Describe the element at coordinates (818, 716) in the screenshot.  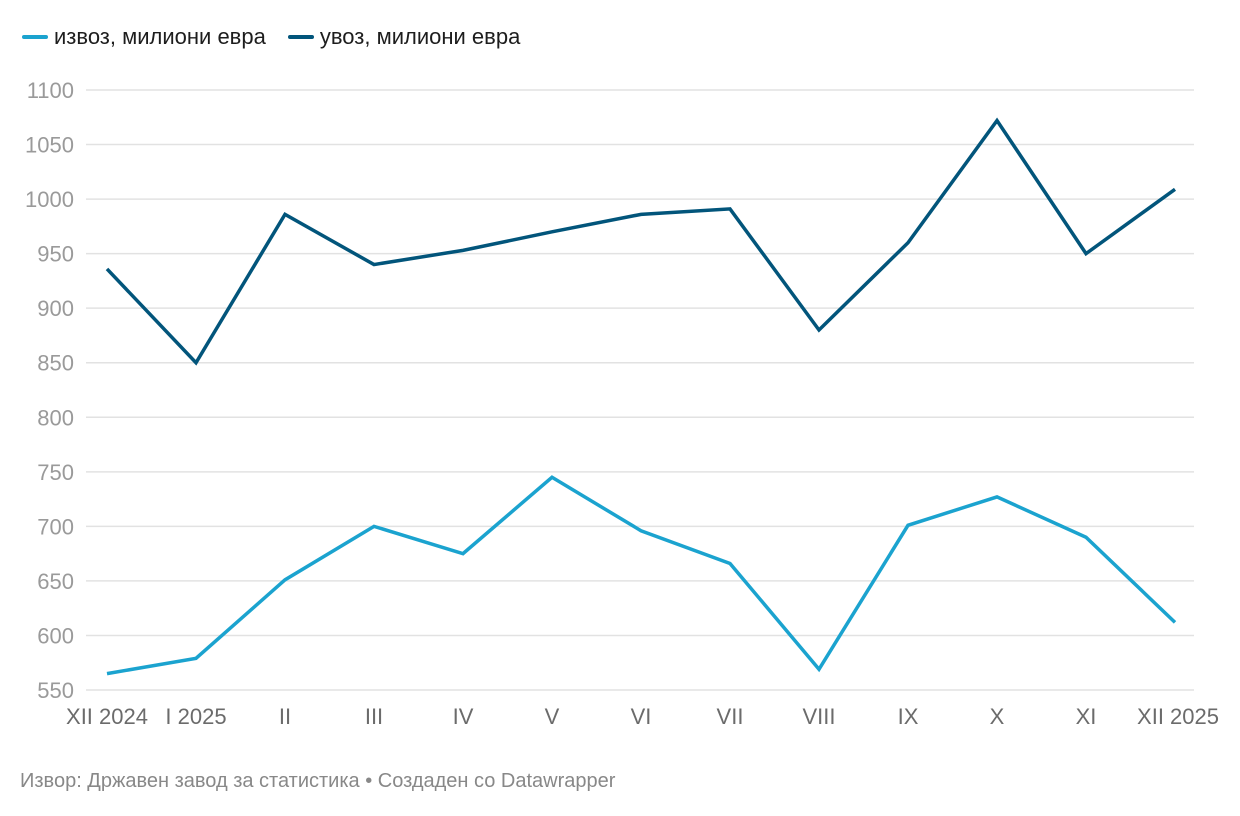
I see `x-tick-label: VIII` at that location.